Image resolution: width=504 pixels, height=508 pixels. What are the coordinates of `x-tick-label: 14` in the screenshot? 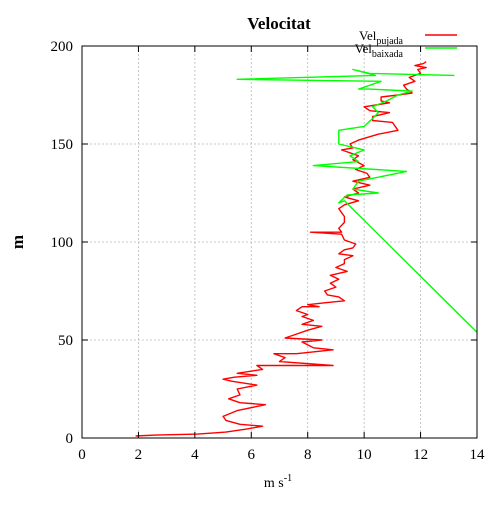 It's located at (478, 455).